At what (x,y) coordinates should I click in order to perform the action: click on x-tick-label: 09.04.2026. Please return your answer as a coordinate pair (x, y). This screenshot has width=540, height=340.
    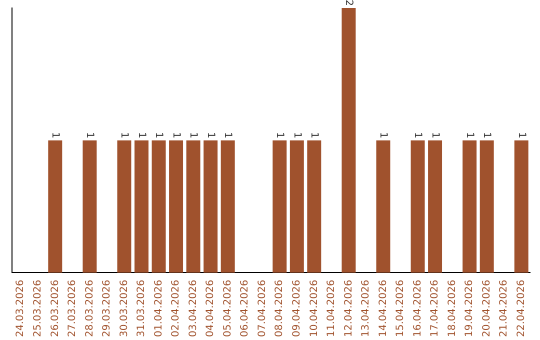
    Looking at the image, I should click on (296, 309).